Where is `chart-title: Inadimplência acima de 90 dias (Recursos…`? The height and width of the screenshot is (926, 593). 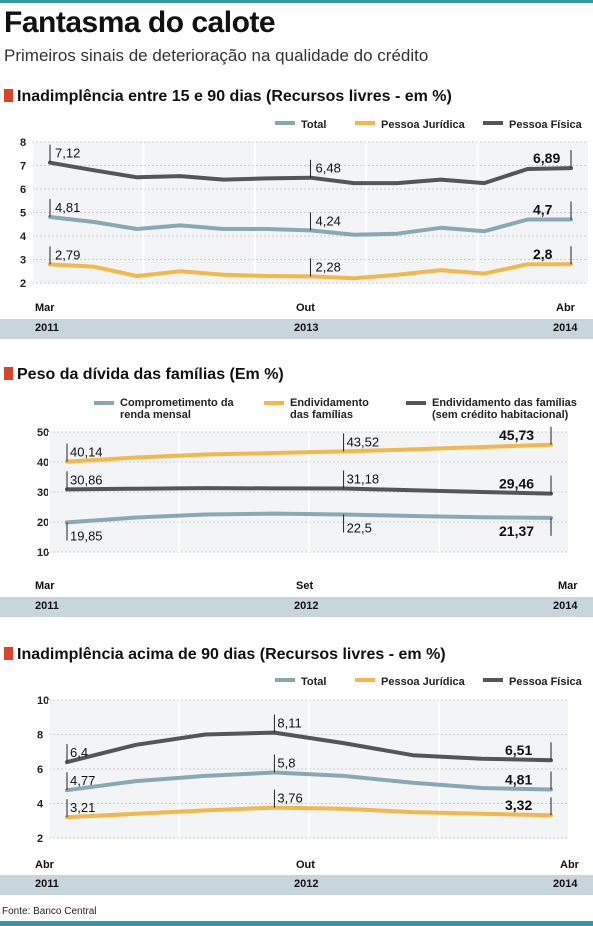 chart-title: Inadimplência acima de 90 dias (Recursos… is located at coordinates (225, 655).